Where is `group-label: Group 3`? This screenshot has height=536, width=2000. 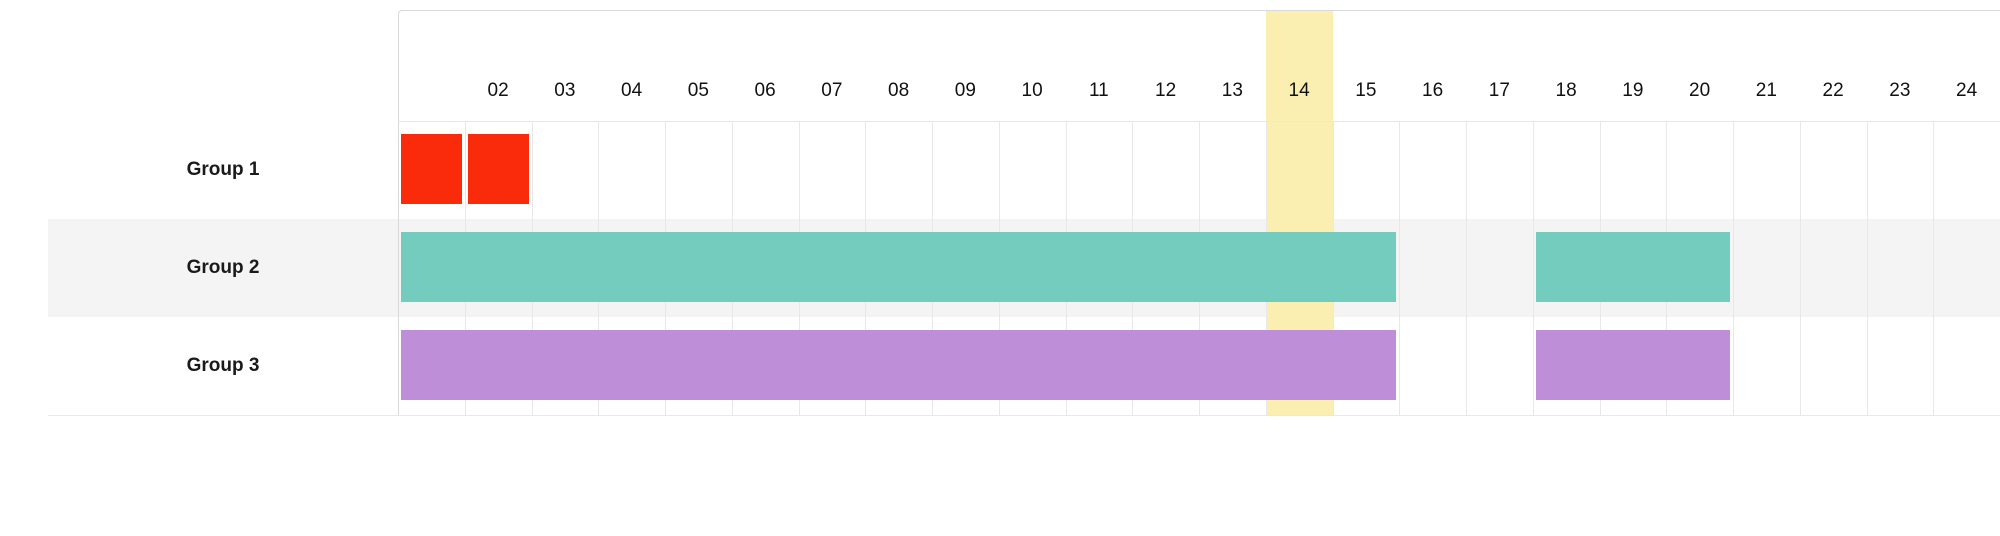
group-label: Group 3 is located at coordinates (223, 365).